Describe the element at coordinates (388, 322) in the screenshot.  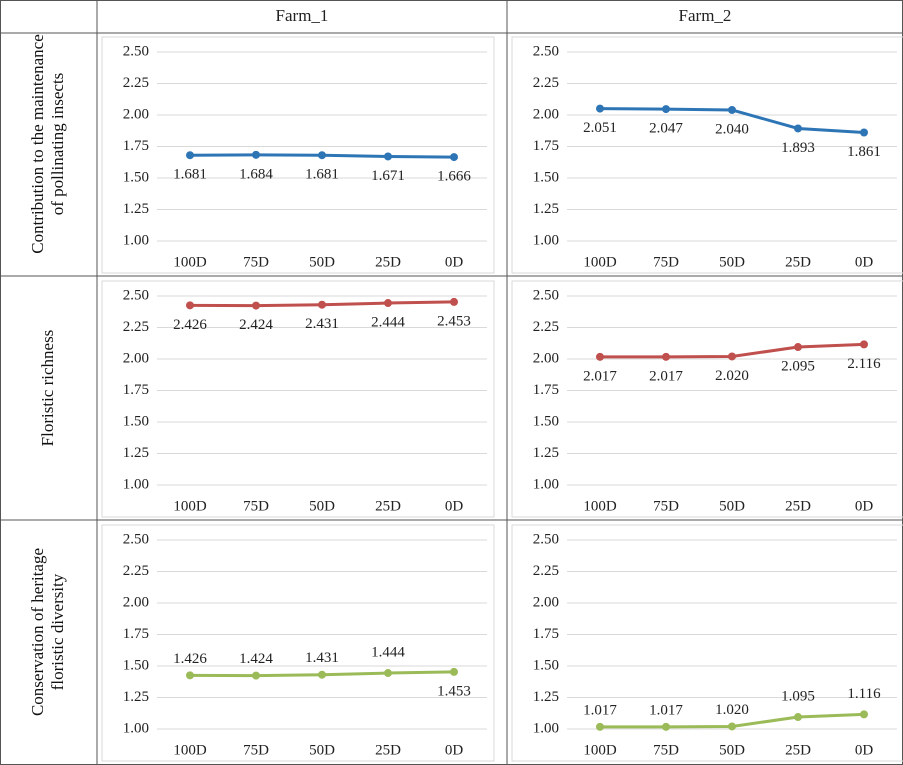
I see `data-label: 2.444` at that location.